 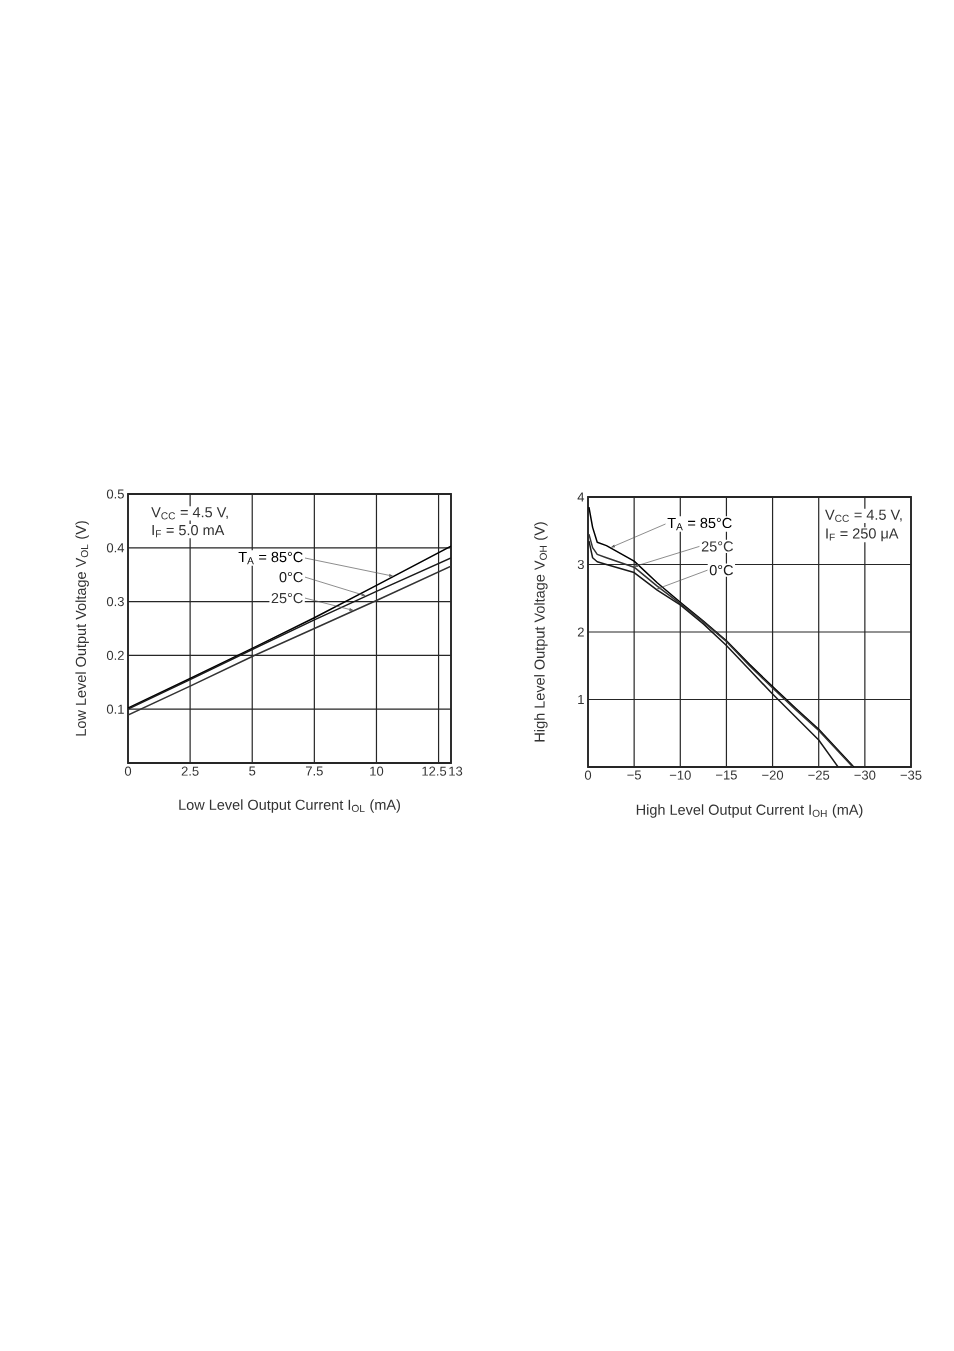 I want to click on x-tick-label: 10, so click(x=377, y=771).